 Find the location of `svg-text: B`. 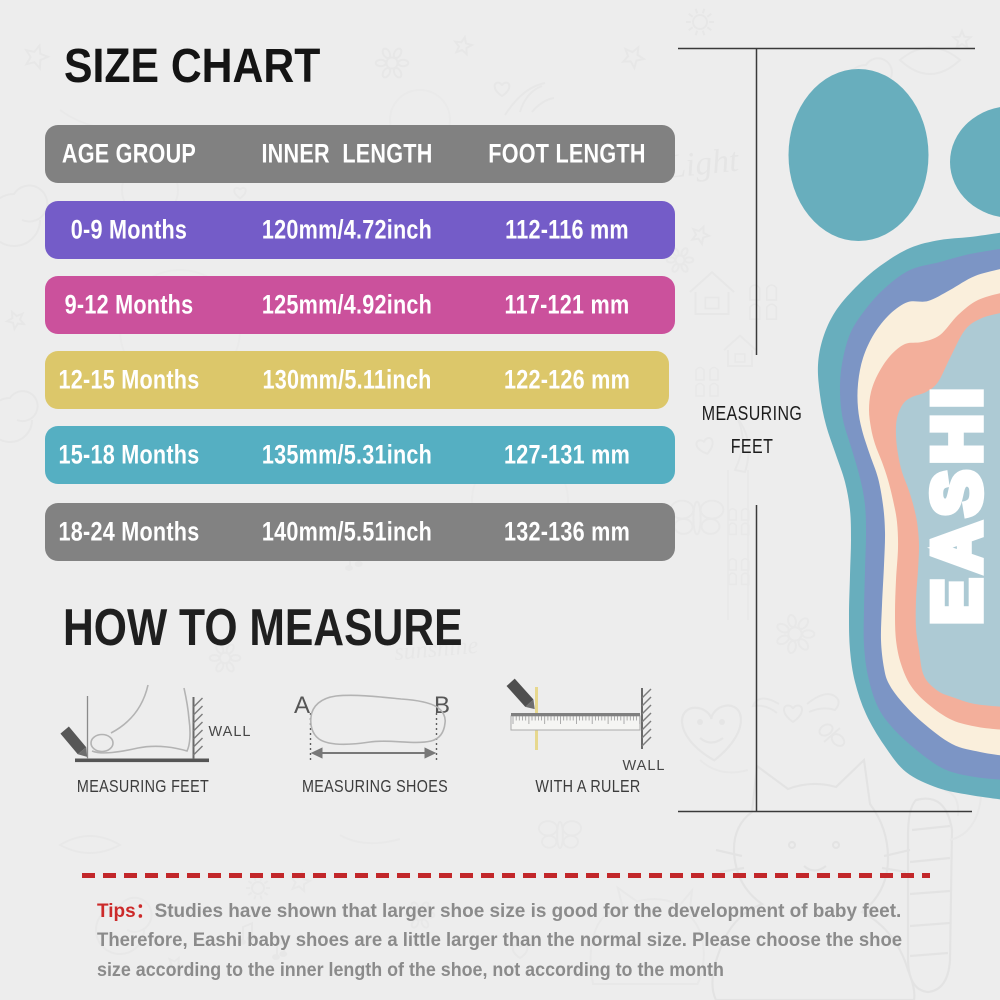

svg-text: B is located at coordinates (442, 705).